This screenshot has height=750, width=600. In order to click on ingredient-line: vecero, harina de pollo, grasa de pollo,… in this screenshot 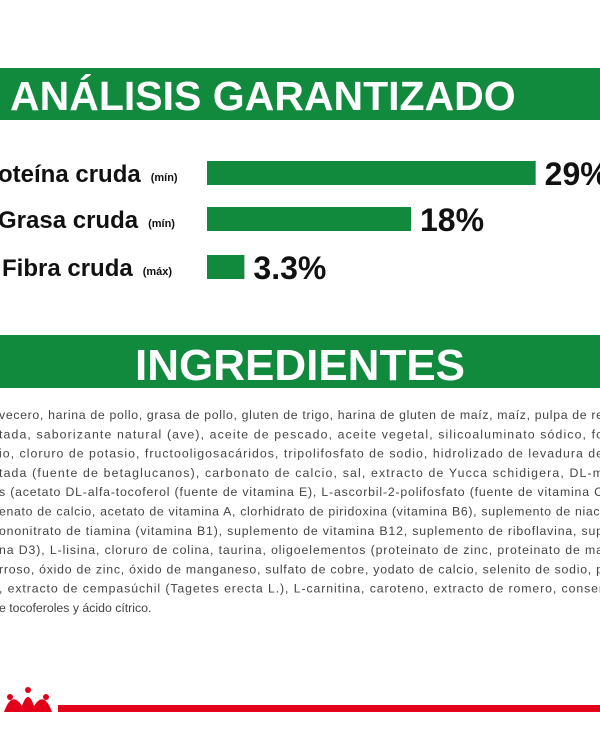, I will do `click(300, 415)`.